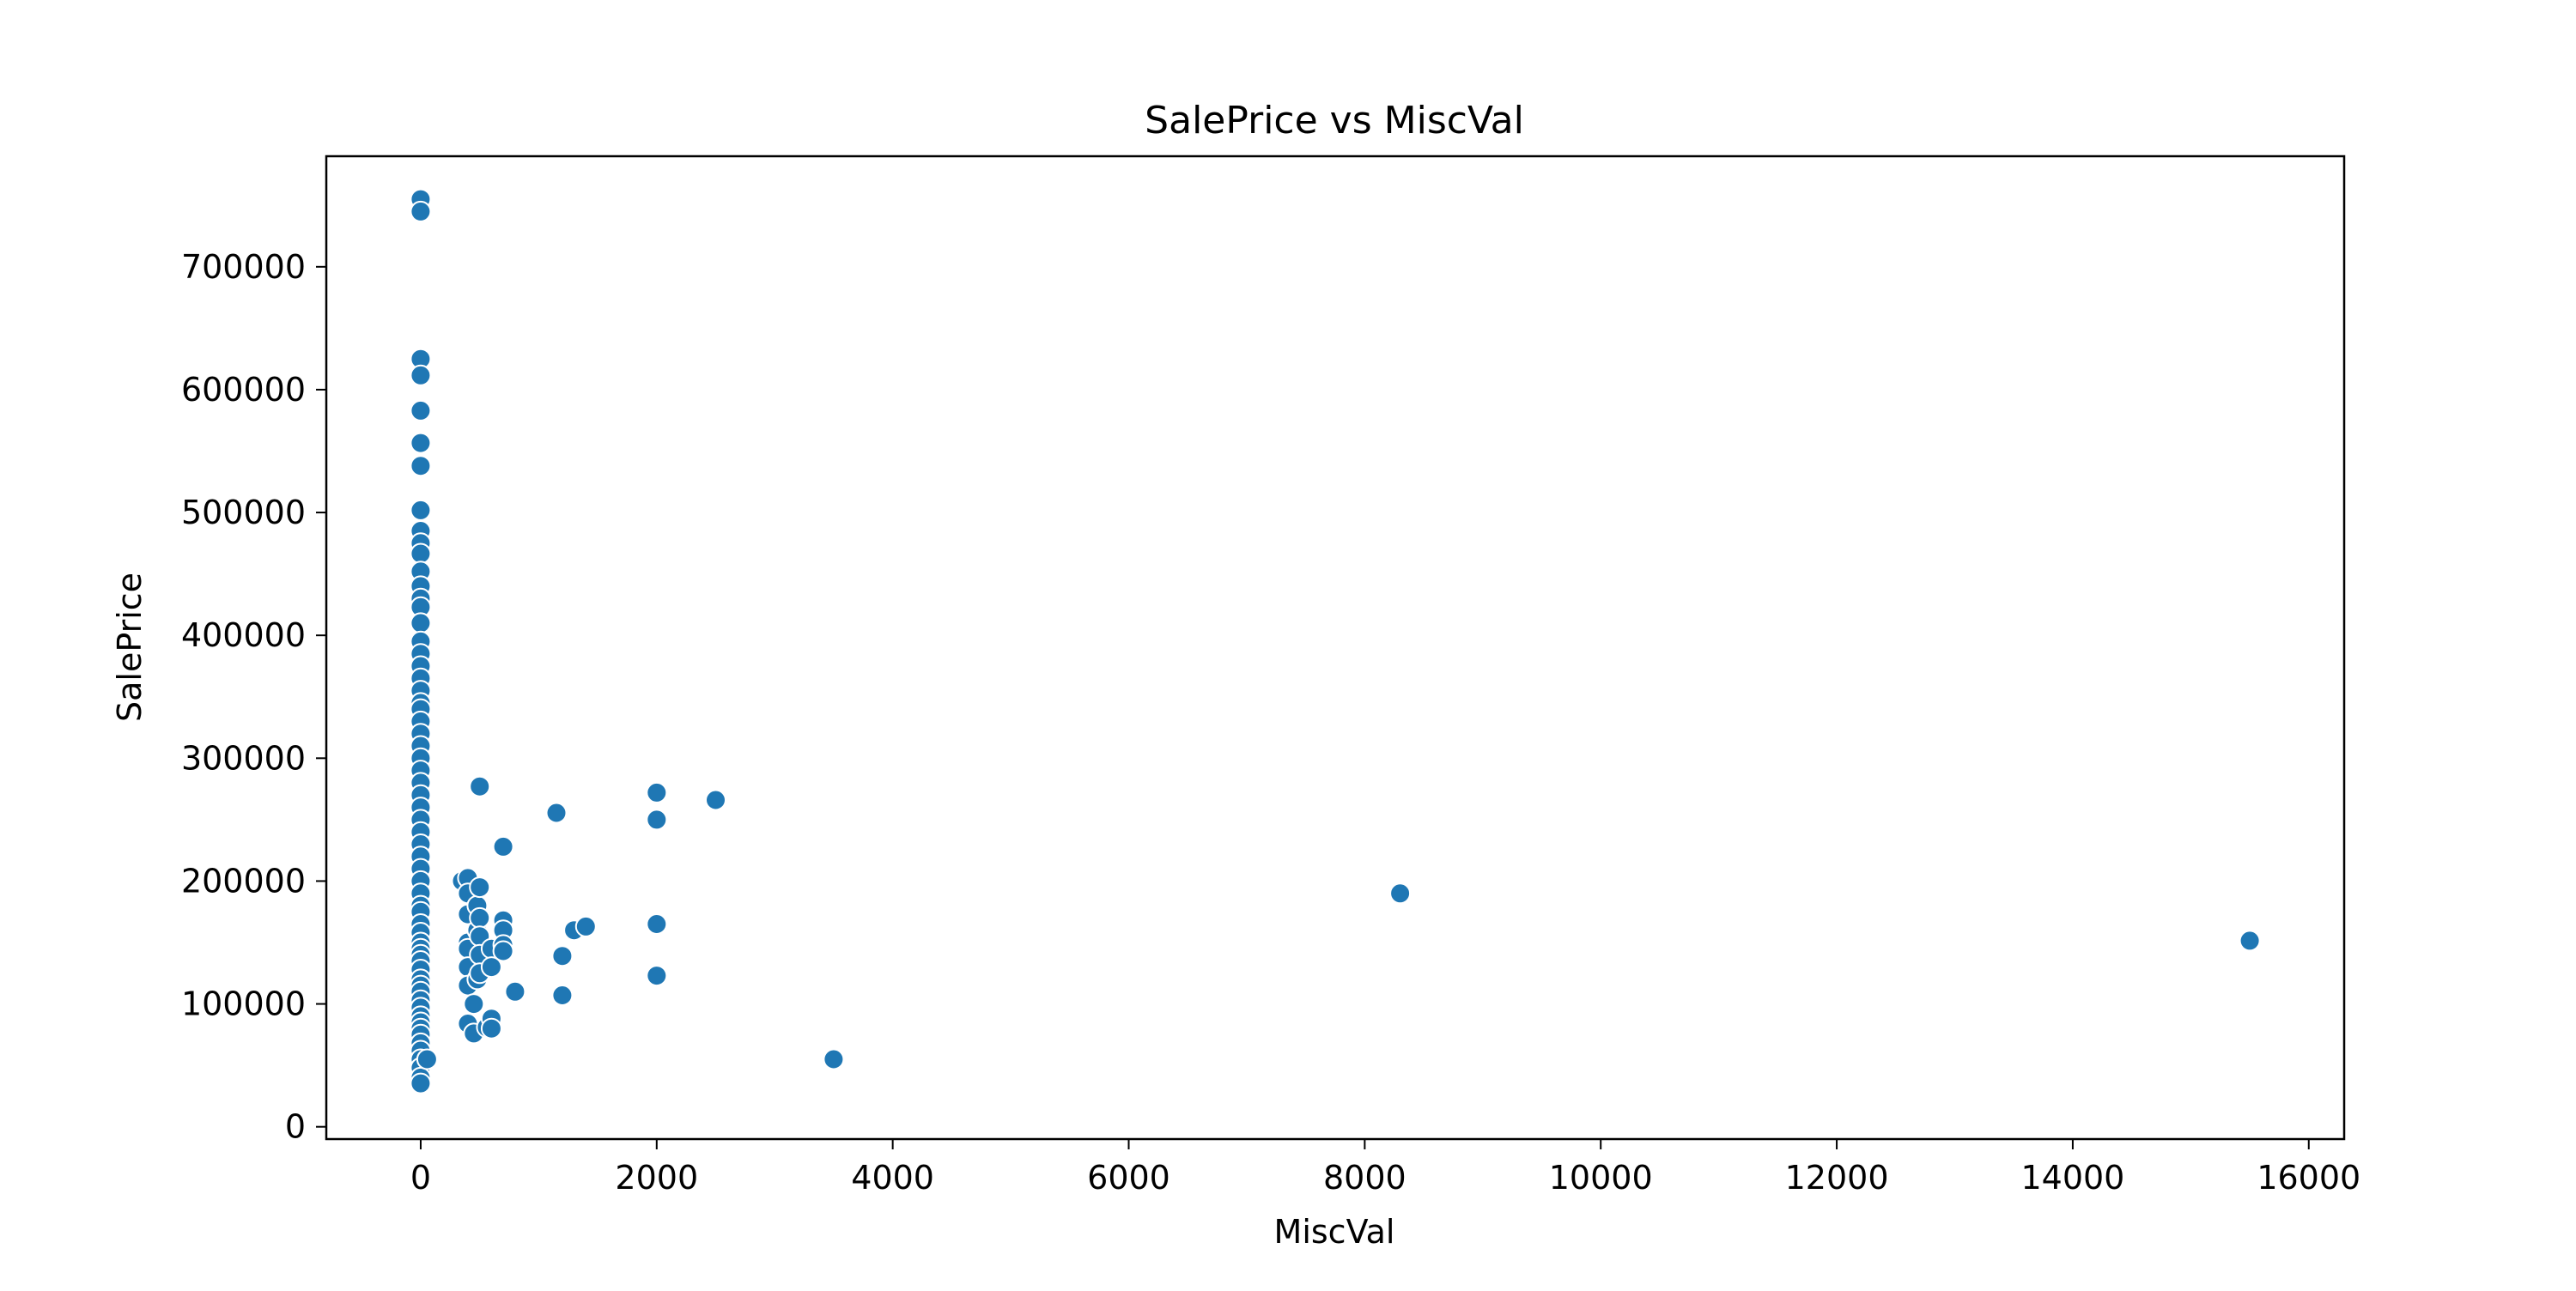 The width and height of the screenshot is (2576, 1291). What do you see at coordinates (243, 635) in the screenshot?
I see `y-tick-label: 400000` at bounding box center [243, 635].